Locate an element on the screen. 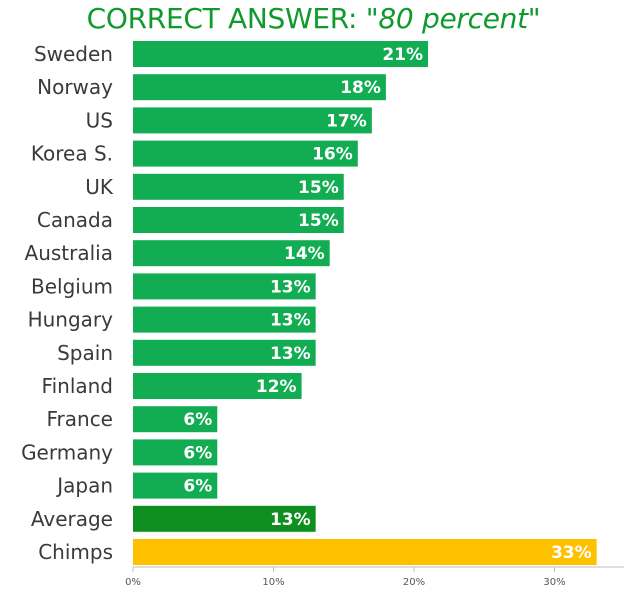  category-label: Average is located at coordinates (72, 519).